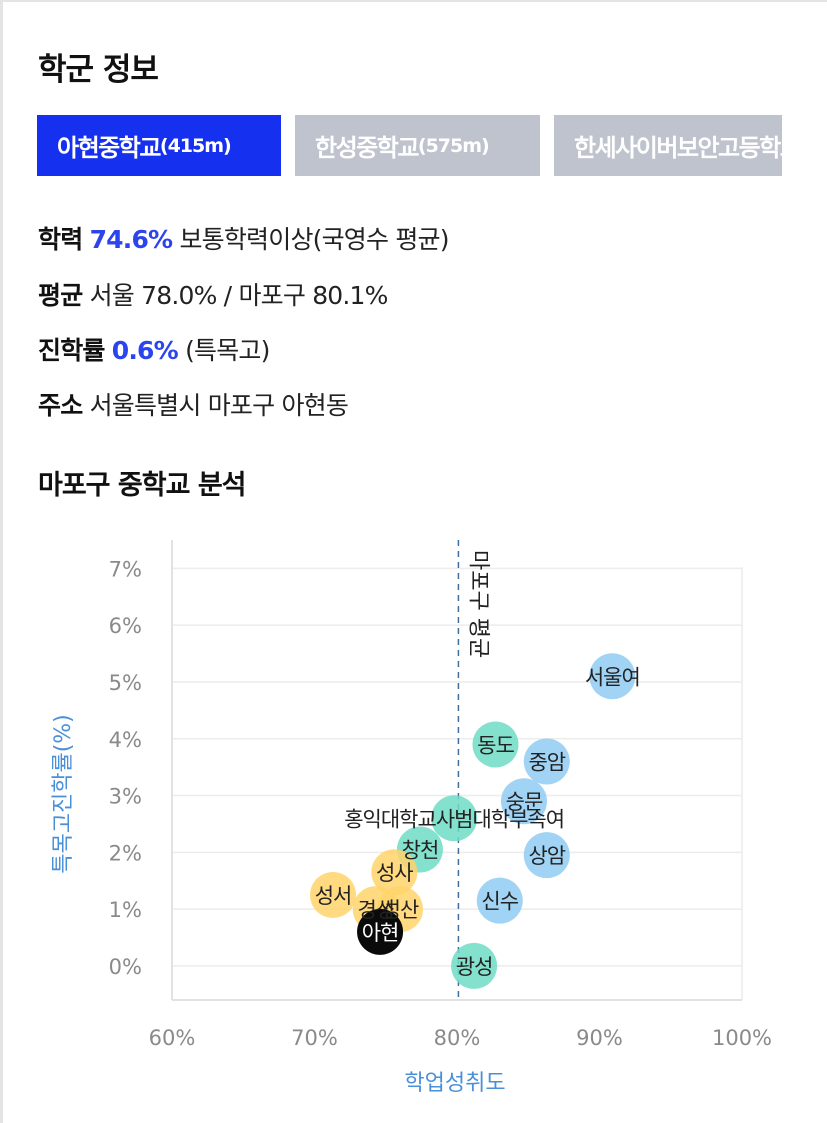 The width and height of the screenshot is (827, 1123). I want to click on tab-school-1-distance: (415m), so click(195, 145).